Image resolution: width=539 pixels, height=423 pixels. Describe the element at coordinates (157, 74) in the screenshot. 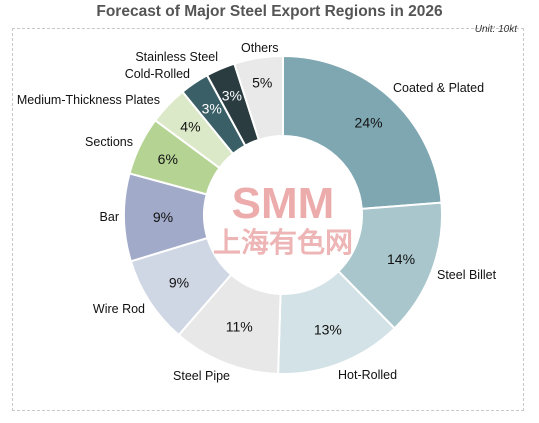

I see `category-label: Cold-Rolled` at that location.